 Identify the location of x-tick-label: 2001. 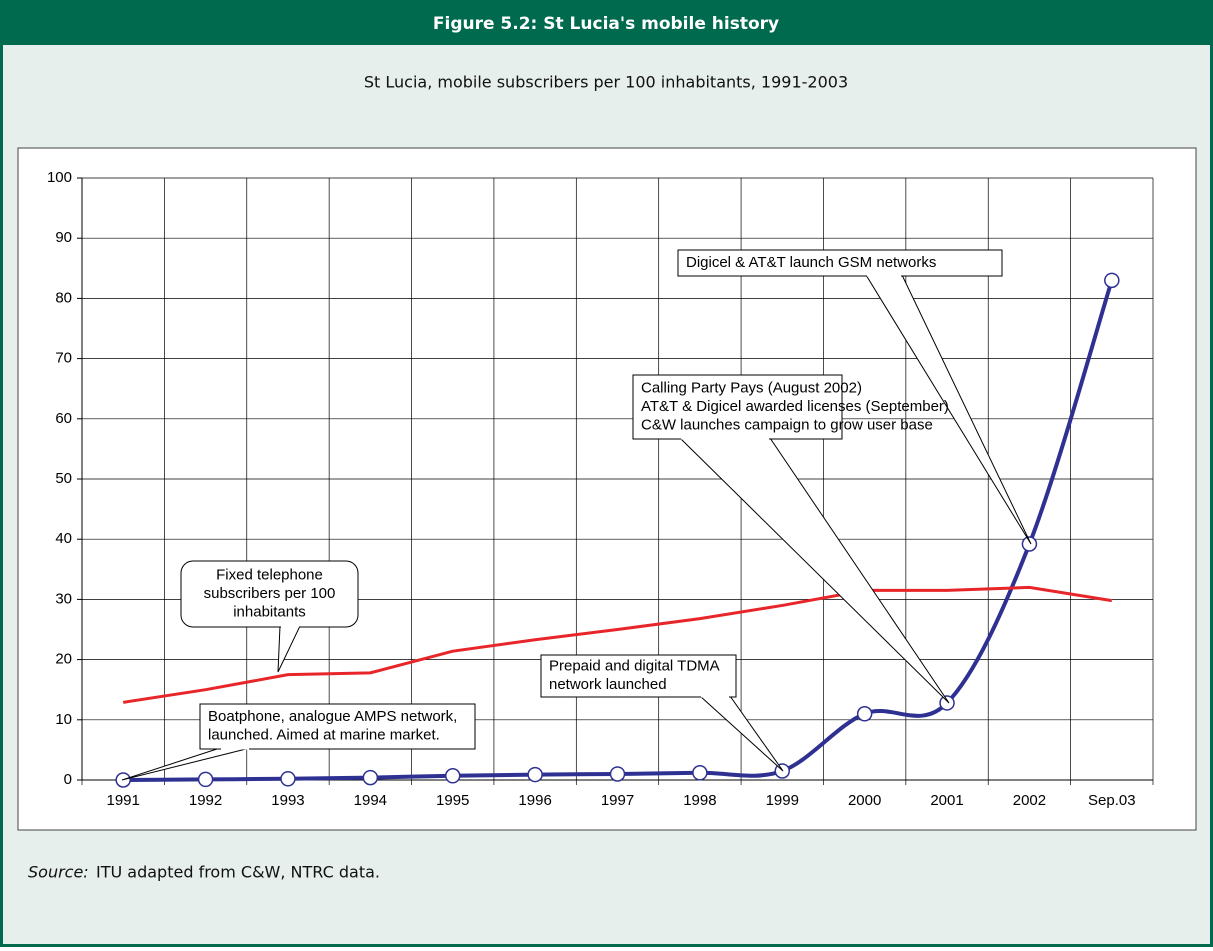
(946, 800).